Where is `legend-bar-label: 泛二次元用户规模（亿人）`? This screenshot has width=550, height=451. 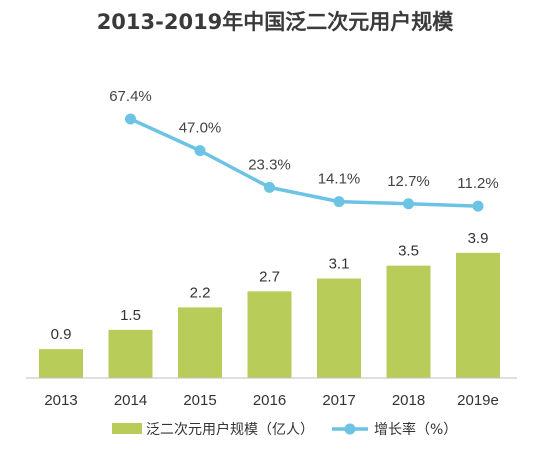 legend-bar-label: 泛二次元用户规模（亿人） is located at coordinates (230, 429).